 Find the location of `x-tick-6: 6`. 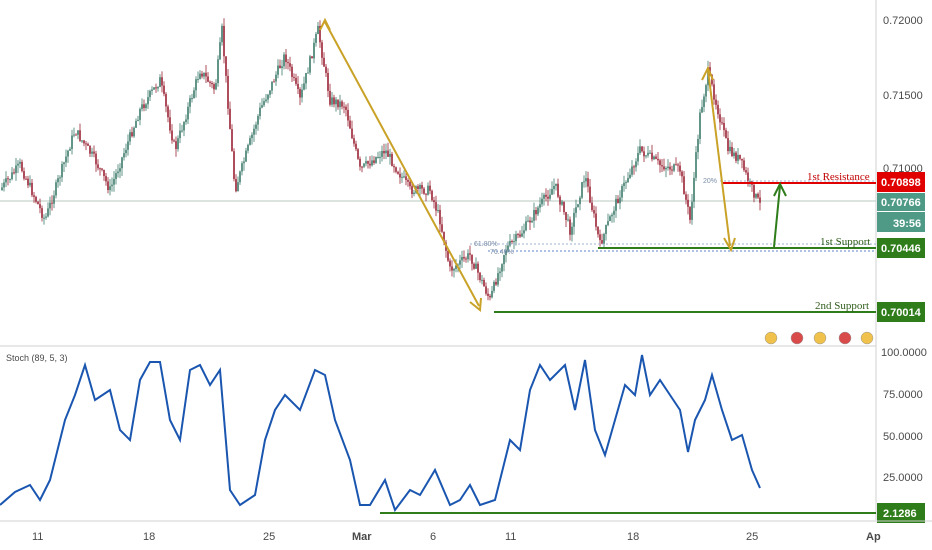

x-tick-6: 6 is located at coordinates (433, 537).